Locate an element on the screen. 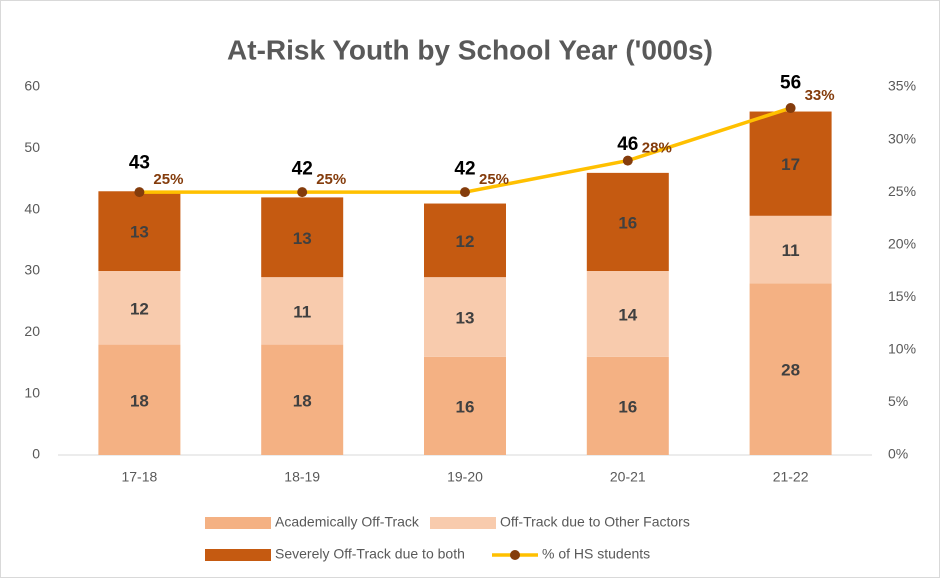 The image size is (940, 578). legend-label: Severely Off-Track due to both is located at coordinates (370, 554).